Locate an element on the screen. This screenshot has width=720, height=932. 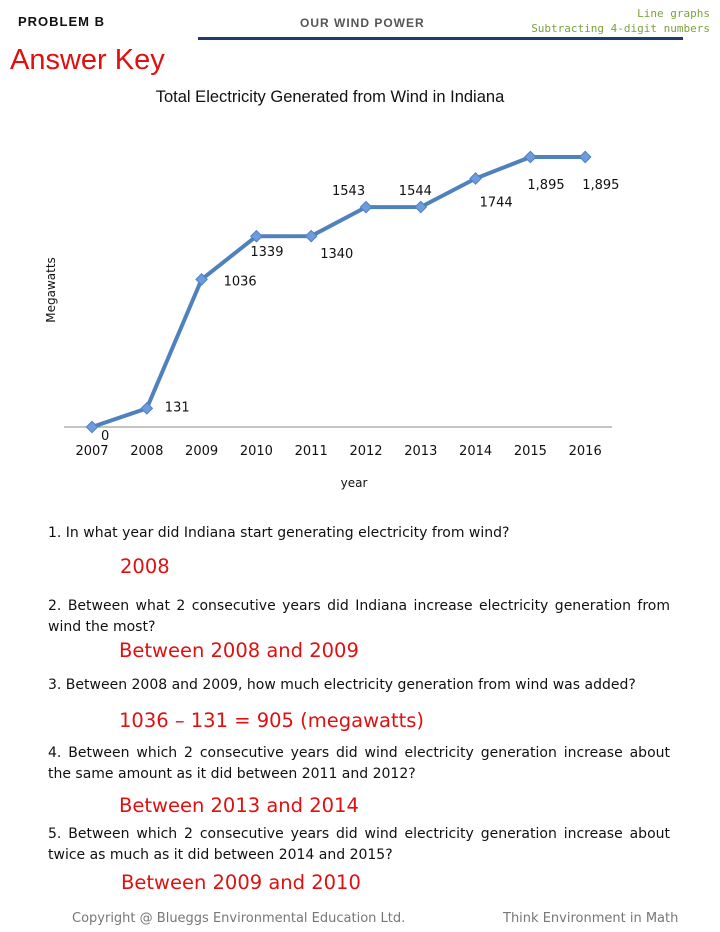
topic-tag: Subtracting 4-digit numbers is located at coordinates (620, 28).